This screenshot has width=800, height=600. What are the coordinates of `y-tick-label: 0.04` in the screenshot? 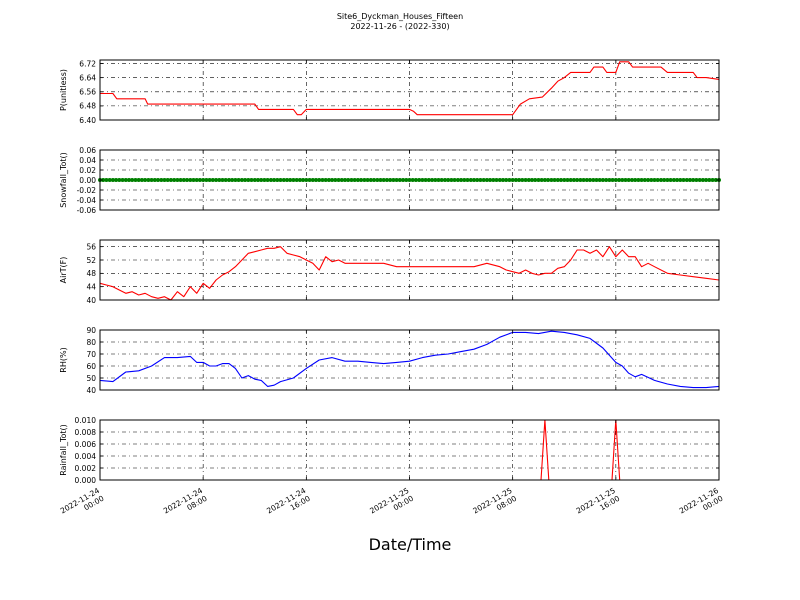 It's located at (87, 160).